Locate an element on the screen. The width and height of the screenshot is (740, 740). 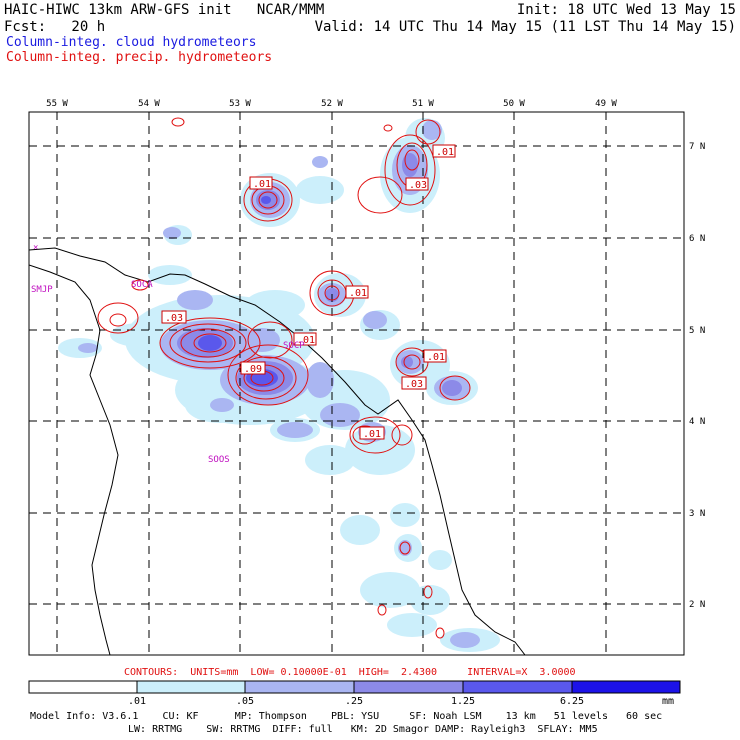
colorbar-ticks: .01 .05 .25 1.25 6.25 mm is located at coordinates (401, 701).